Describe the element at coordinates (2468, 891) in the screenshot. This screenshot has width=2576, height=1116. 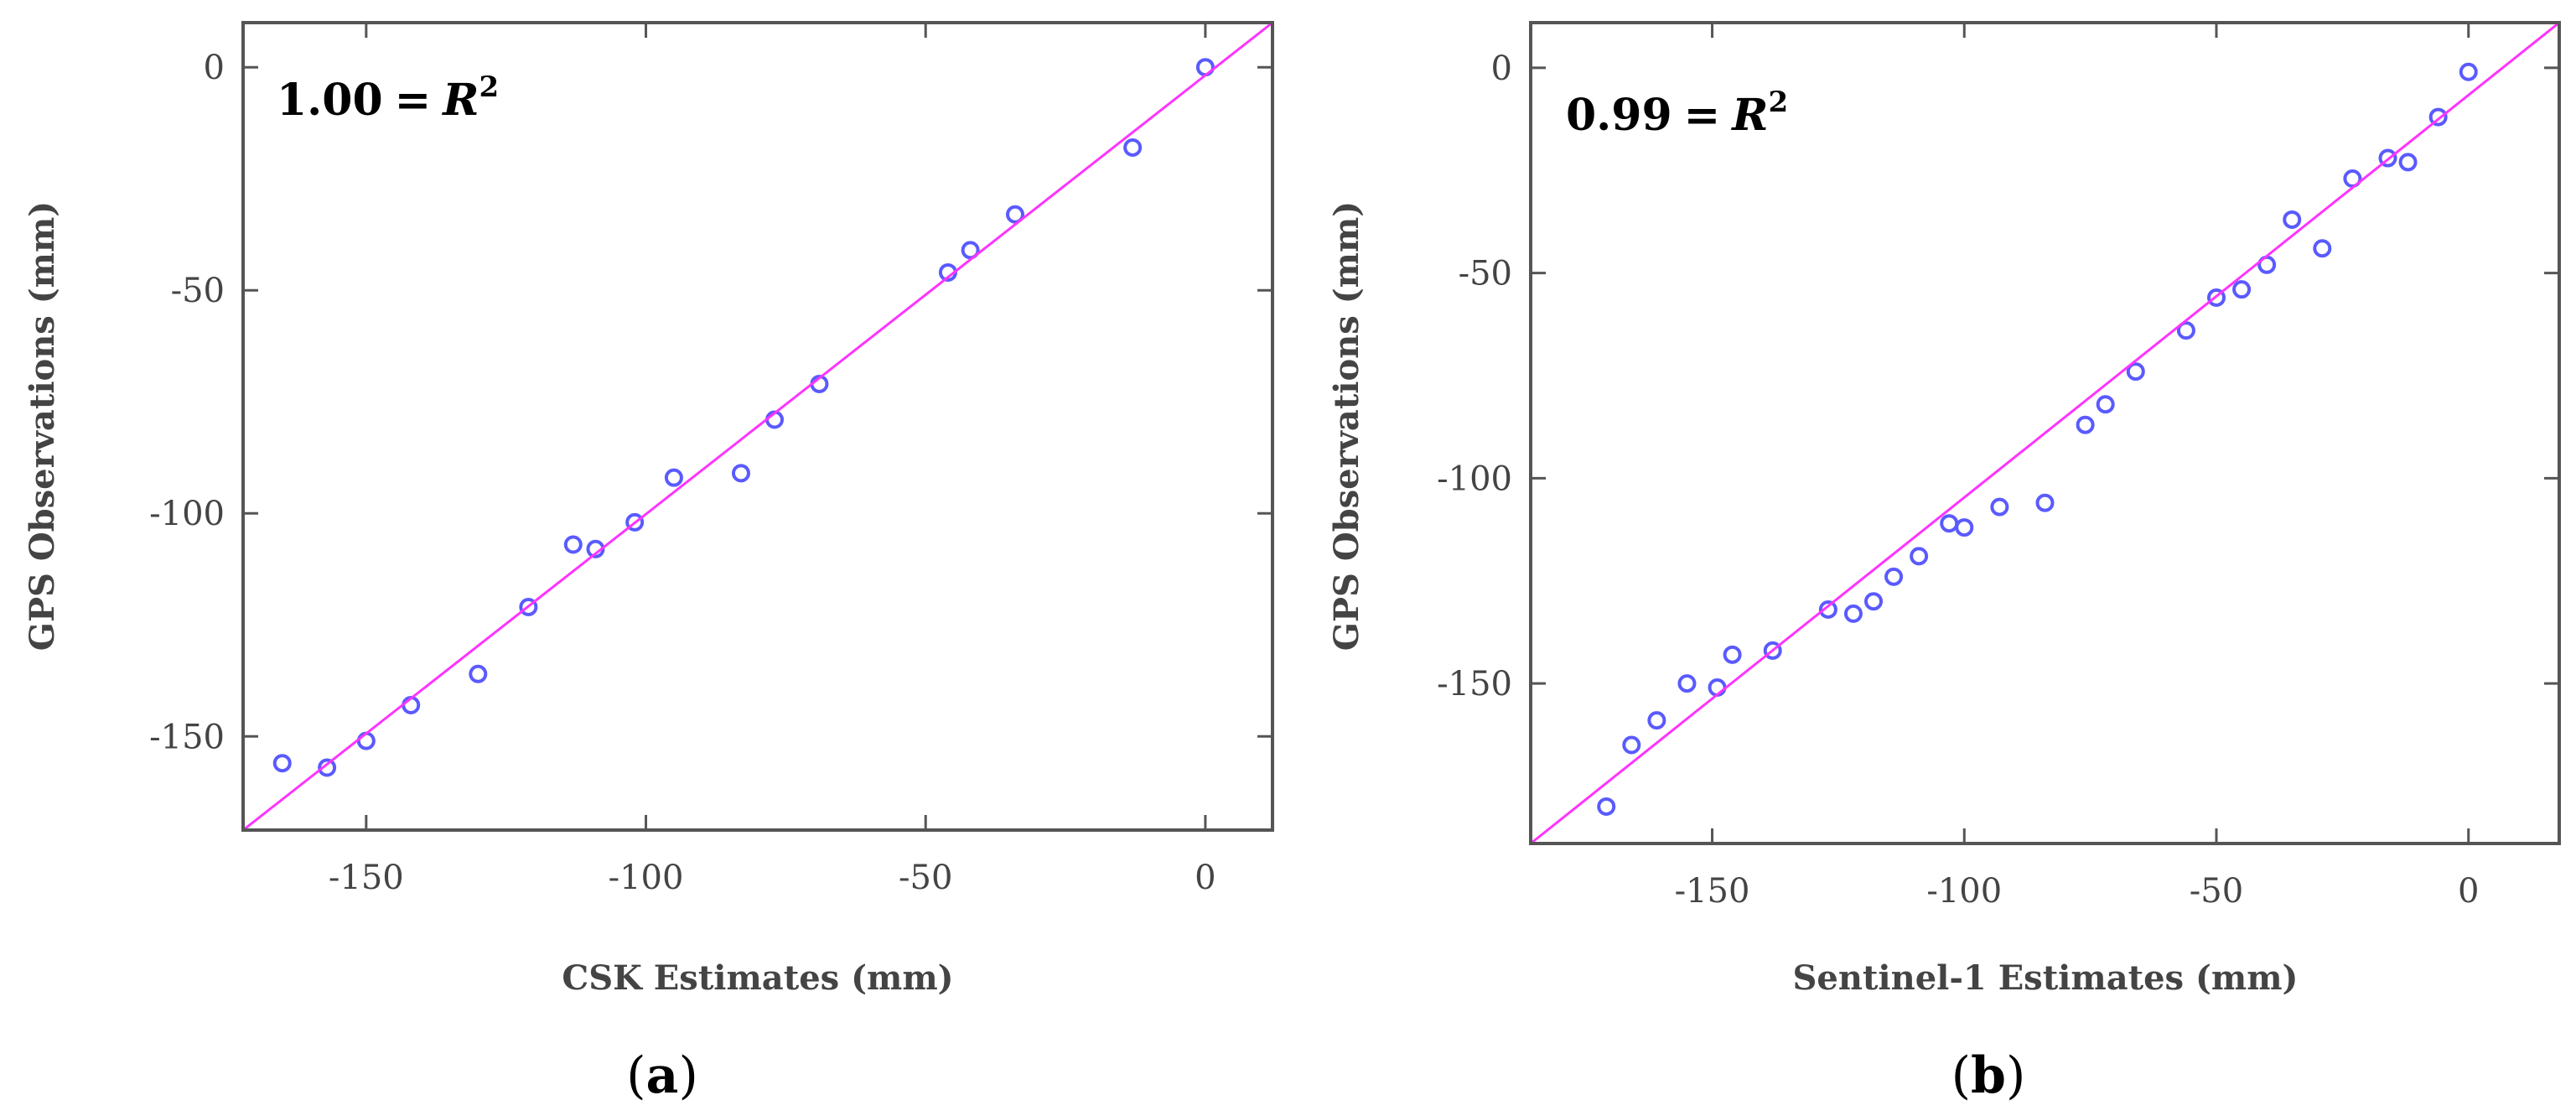
I see `panel-b-x-tick-label: 0` at that location.